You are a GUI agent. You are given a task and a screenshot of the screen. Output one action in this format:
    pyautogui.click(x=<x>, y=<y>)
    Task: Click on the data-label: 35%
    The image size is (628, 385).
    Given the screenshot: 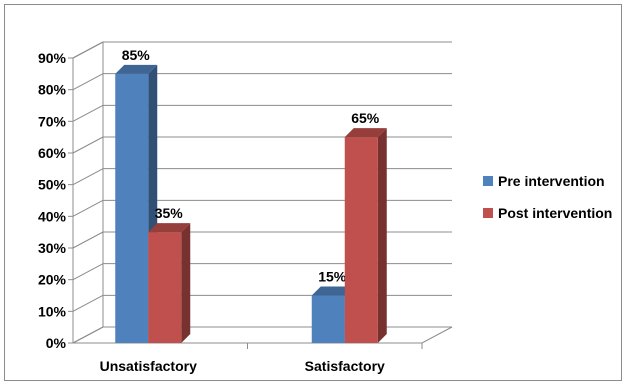 What is the action you would take?
    pyautogui.click(x=169, y=213)
    